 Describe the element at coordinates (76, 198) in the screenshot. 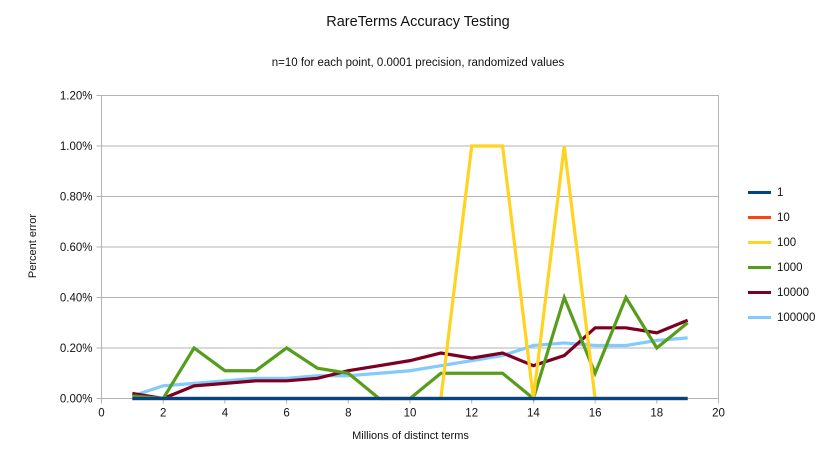

I see `y-tick-label: 0.80%` at that location.